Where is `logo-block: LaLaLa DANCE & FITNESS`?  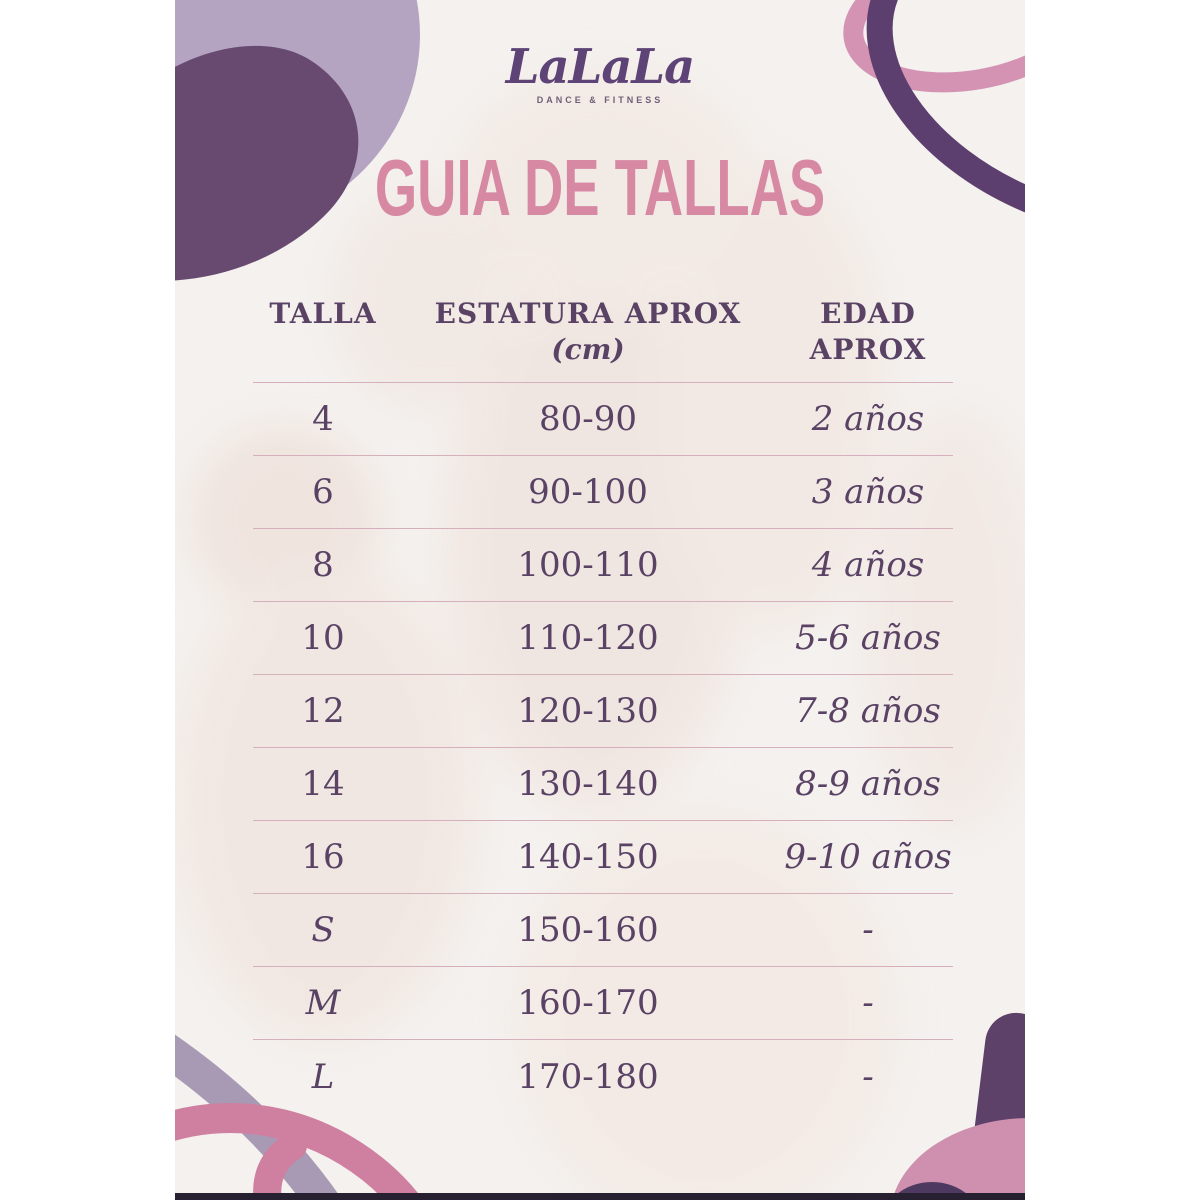
logo-block: LaLaLa DANCE & FITNESS is located at coordinates (600, 72).